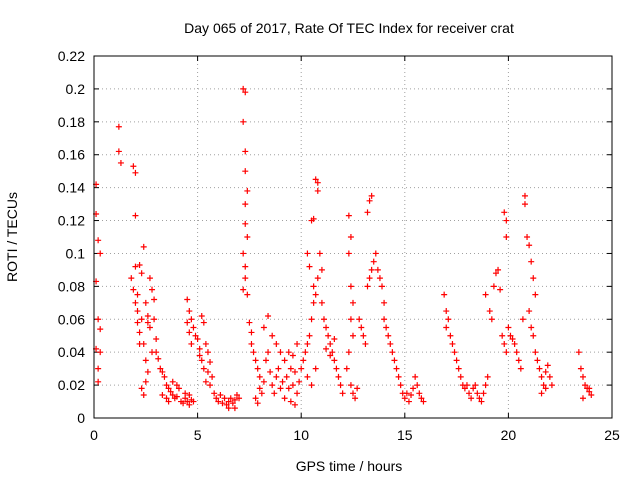  What do you see at coordinates (612, 435) in the screenshot?
I see `x-tick-label: 25` at bounding box center [612, 435].